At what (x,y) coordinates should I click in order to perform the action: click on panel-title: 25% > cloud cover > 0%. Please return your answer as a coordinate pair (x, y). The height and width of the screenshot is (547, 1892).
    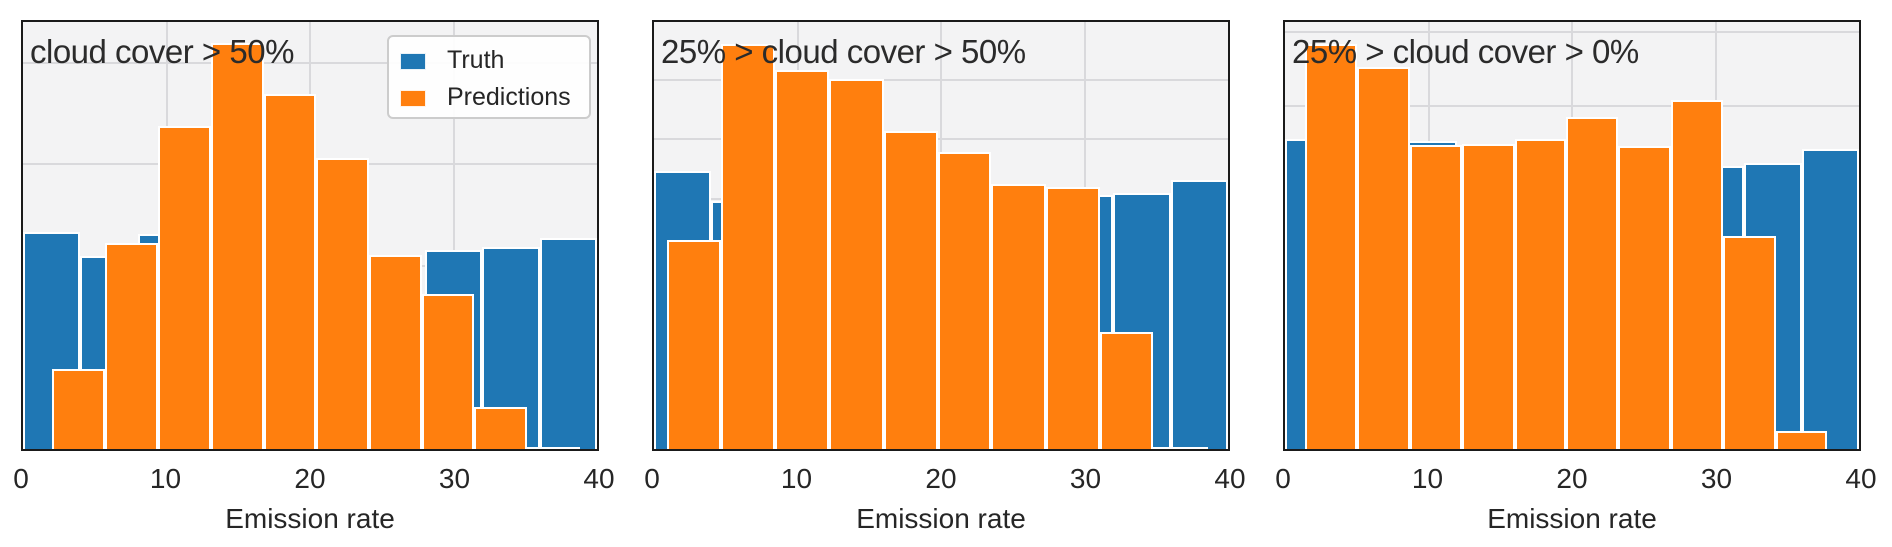
    Looking at the image, I should click on (1465, 51).